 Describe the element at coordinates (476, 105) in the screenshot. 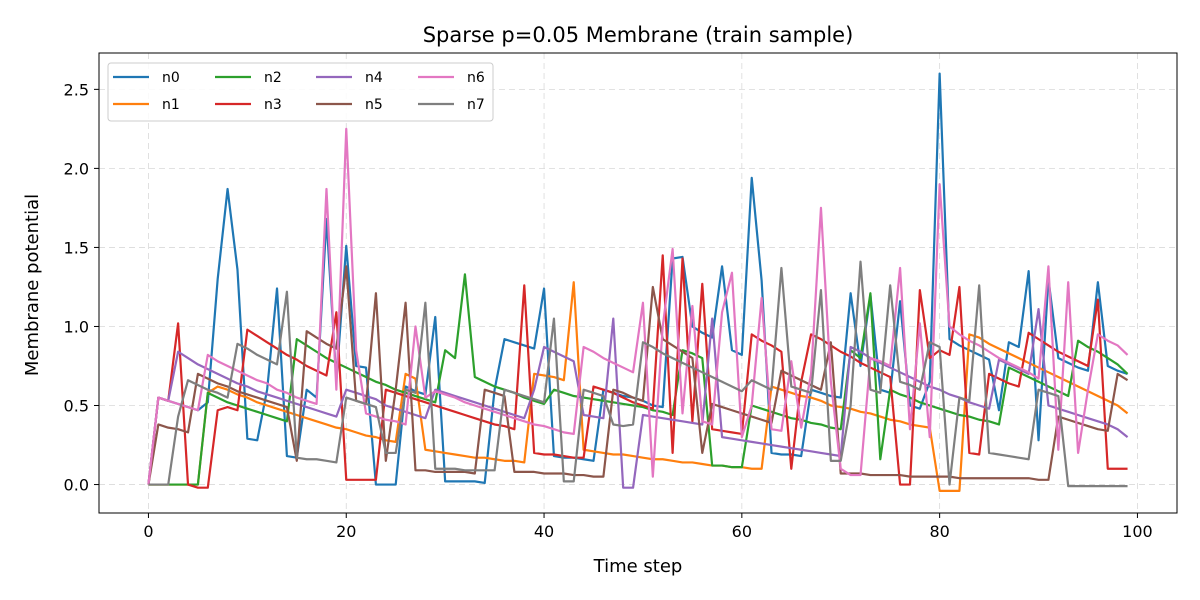

I see `legend-label: n7` at that location.